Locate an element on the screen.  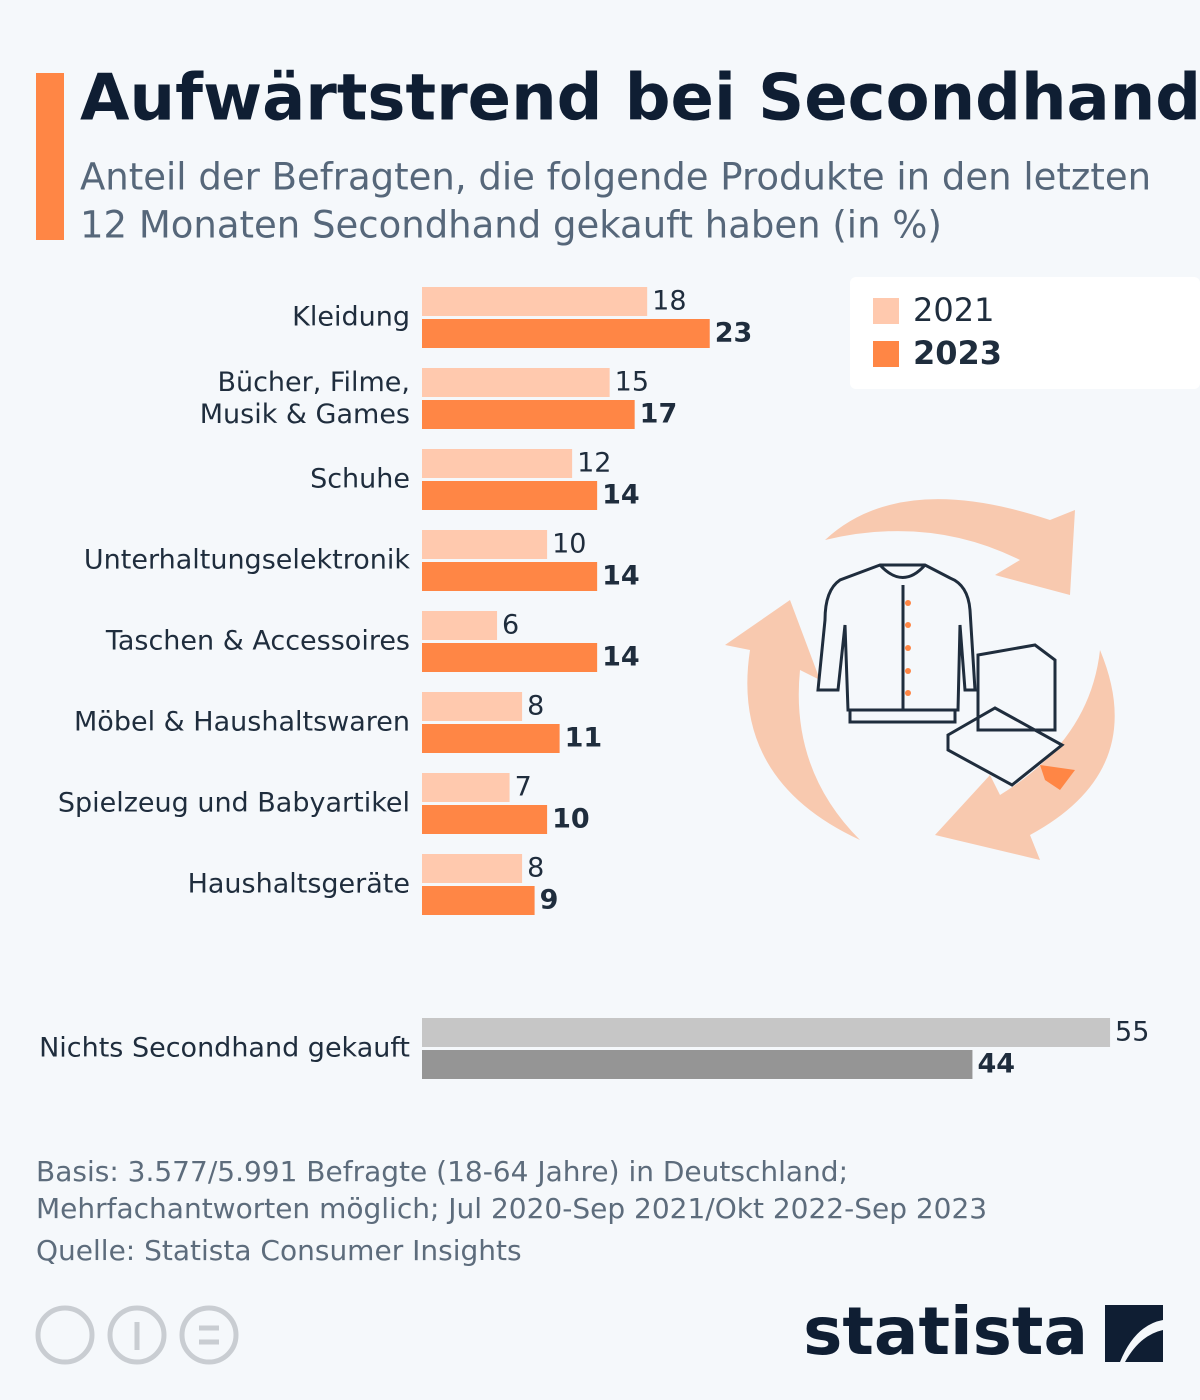
category-label: Taschen & Accessoires is located at coordinates (257, 641).